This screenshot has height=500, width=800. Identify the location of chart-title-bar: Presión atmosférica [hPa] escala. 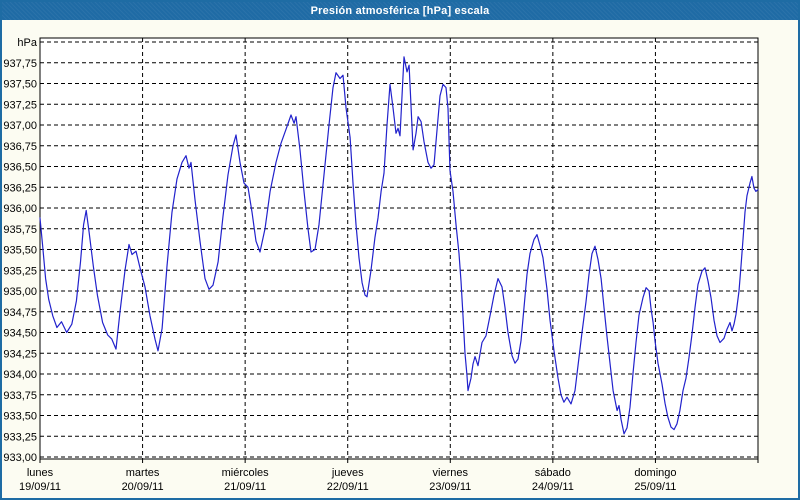
(400, 11).